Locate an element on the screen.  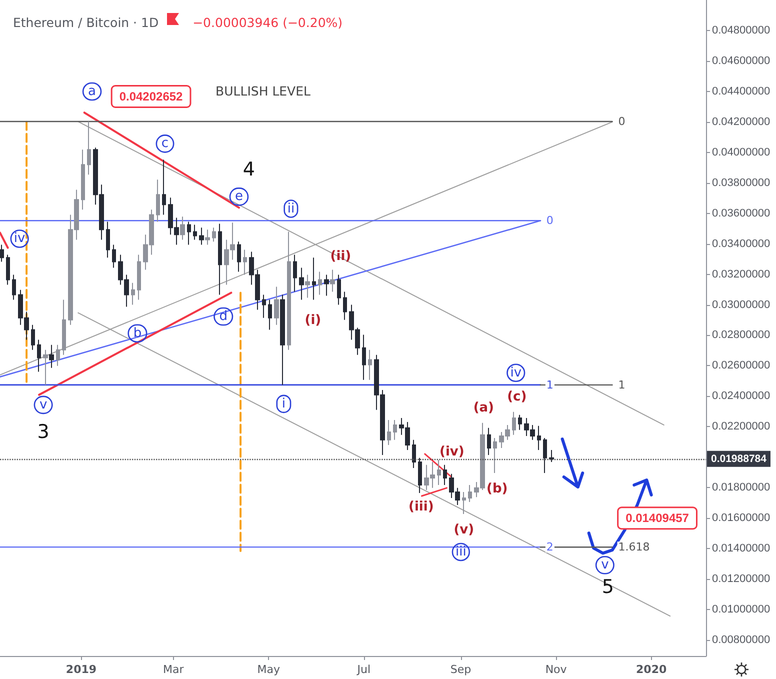
y-tick-label: 0.04000000 is located at coordinates (741, 152).